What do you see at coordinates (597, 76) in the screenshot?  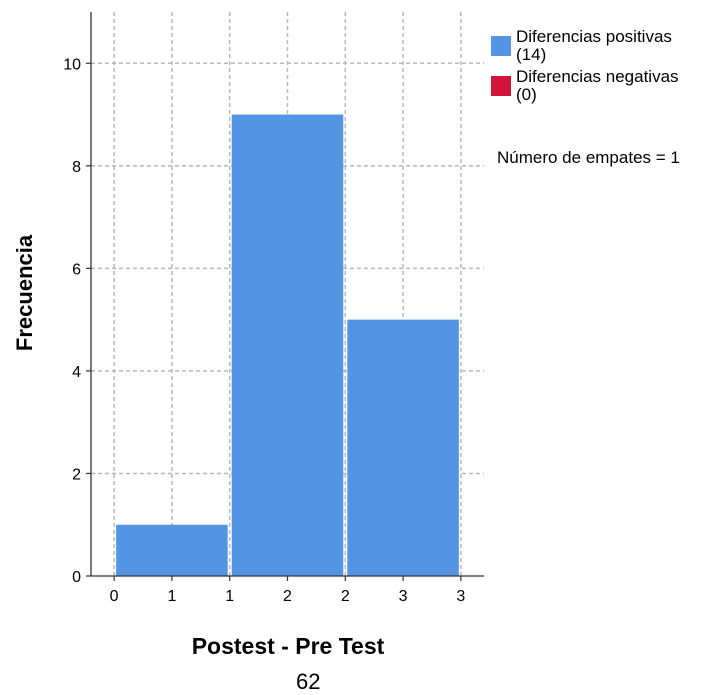 I see `legend-label-negative: Diferencias negativas` at bounding box center [597, 76].